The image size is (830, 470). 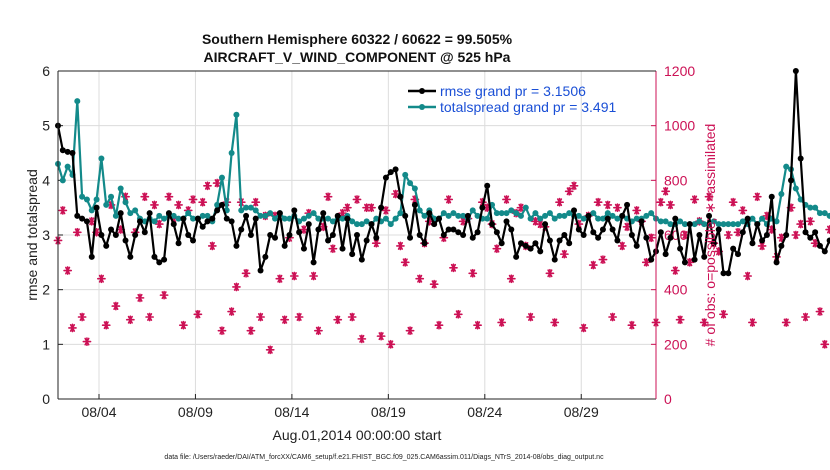 What do you see at coordinates (528, 107) in the screenshot?
I see `legend-spread-label: totalspread grand pr = 3.491` at bounding box center [528, 107].